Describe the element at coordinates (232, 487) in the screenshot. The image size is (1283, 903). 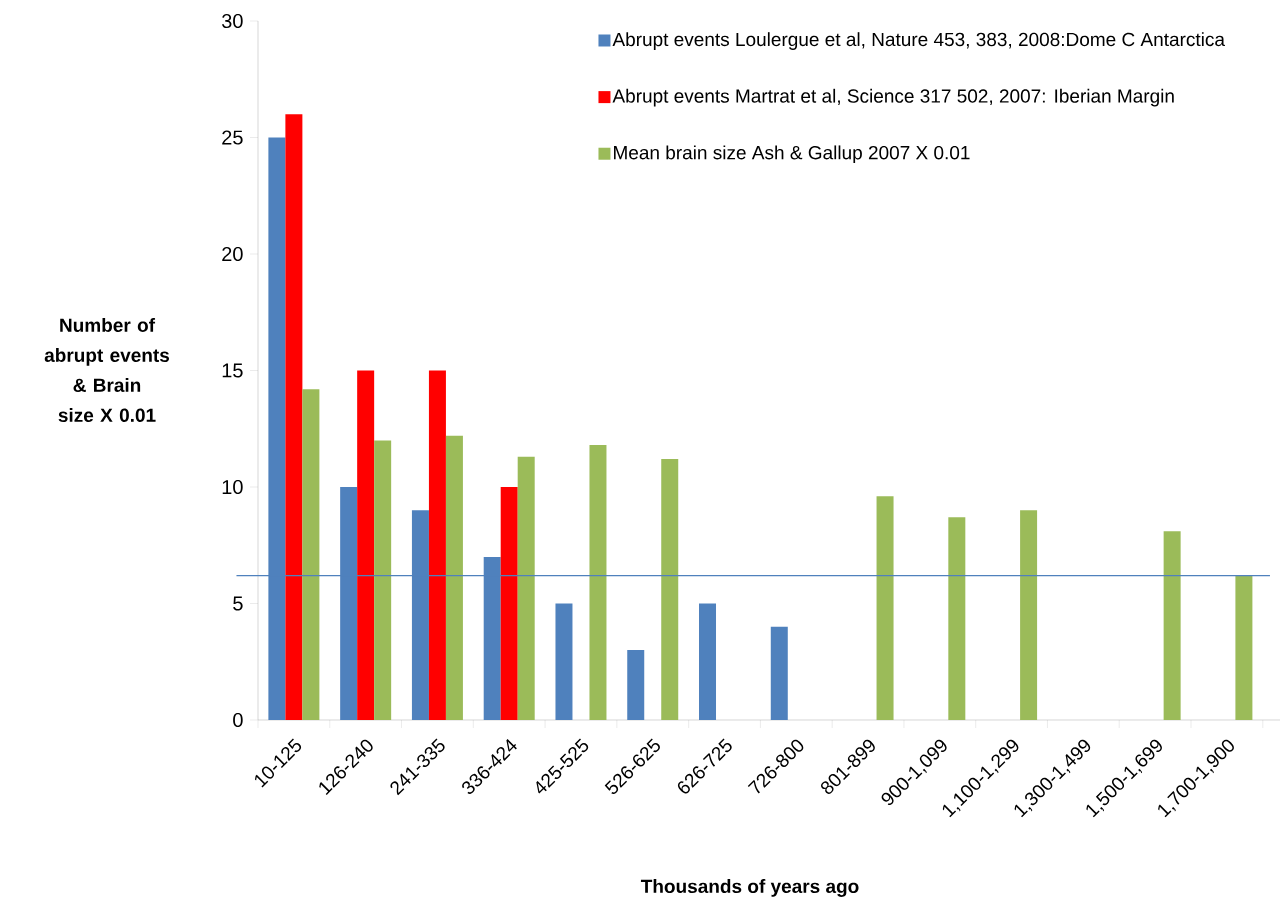
I see `y-tick-label: 10` at that location.